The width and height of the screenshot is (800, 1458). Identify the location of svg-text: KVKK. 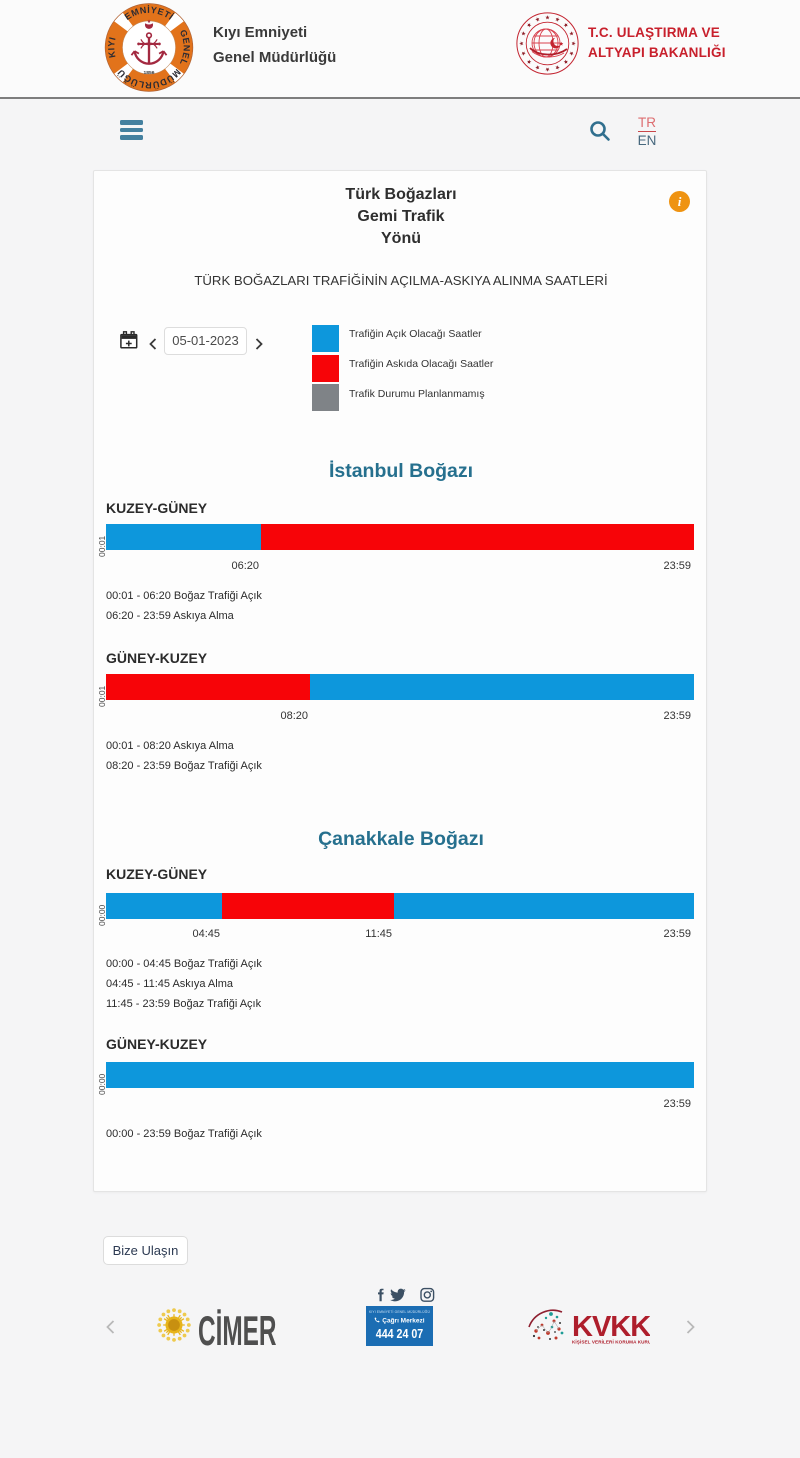
(611, 1327).